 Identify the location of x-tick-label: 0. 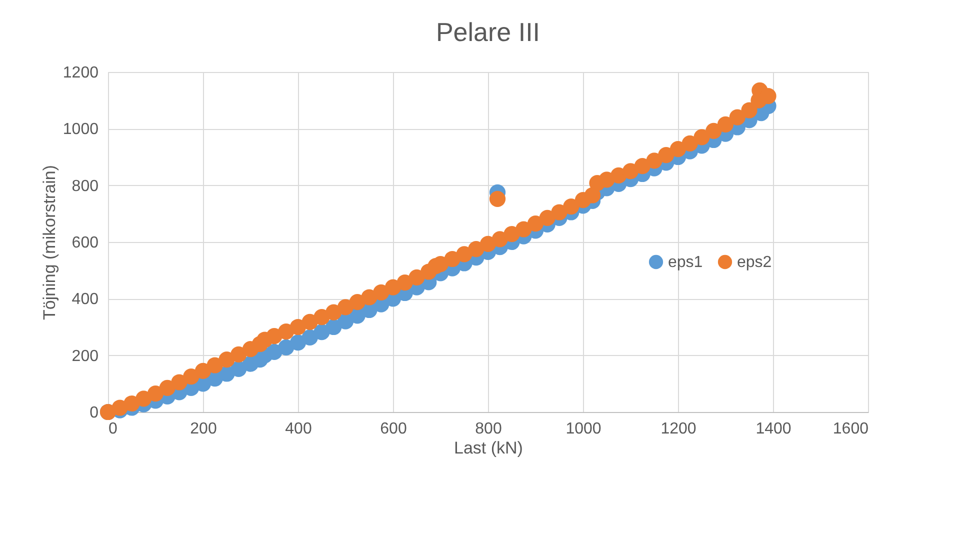
(113, 429).